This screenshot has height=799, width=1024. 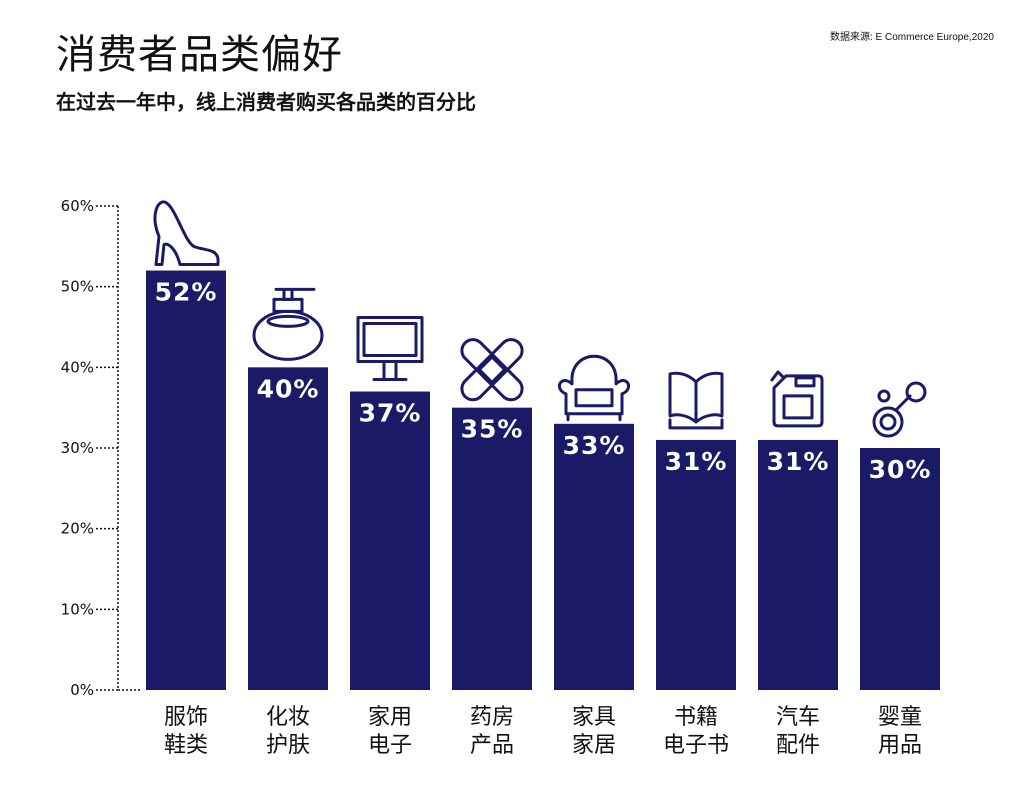 What do you see at coordinates (77, 448) in the screenshot?
I see `y-tick-label: 30%` at bounding box center [77, 448].